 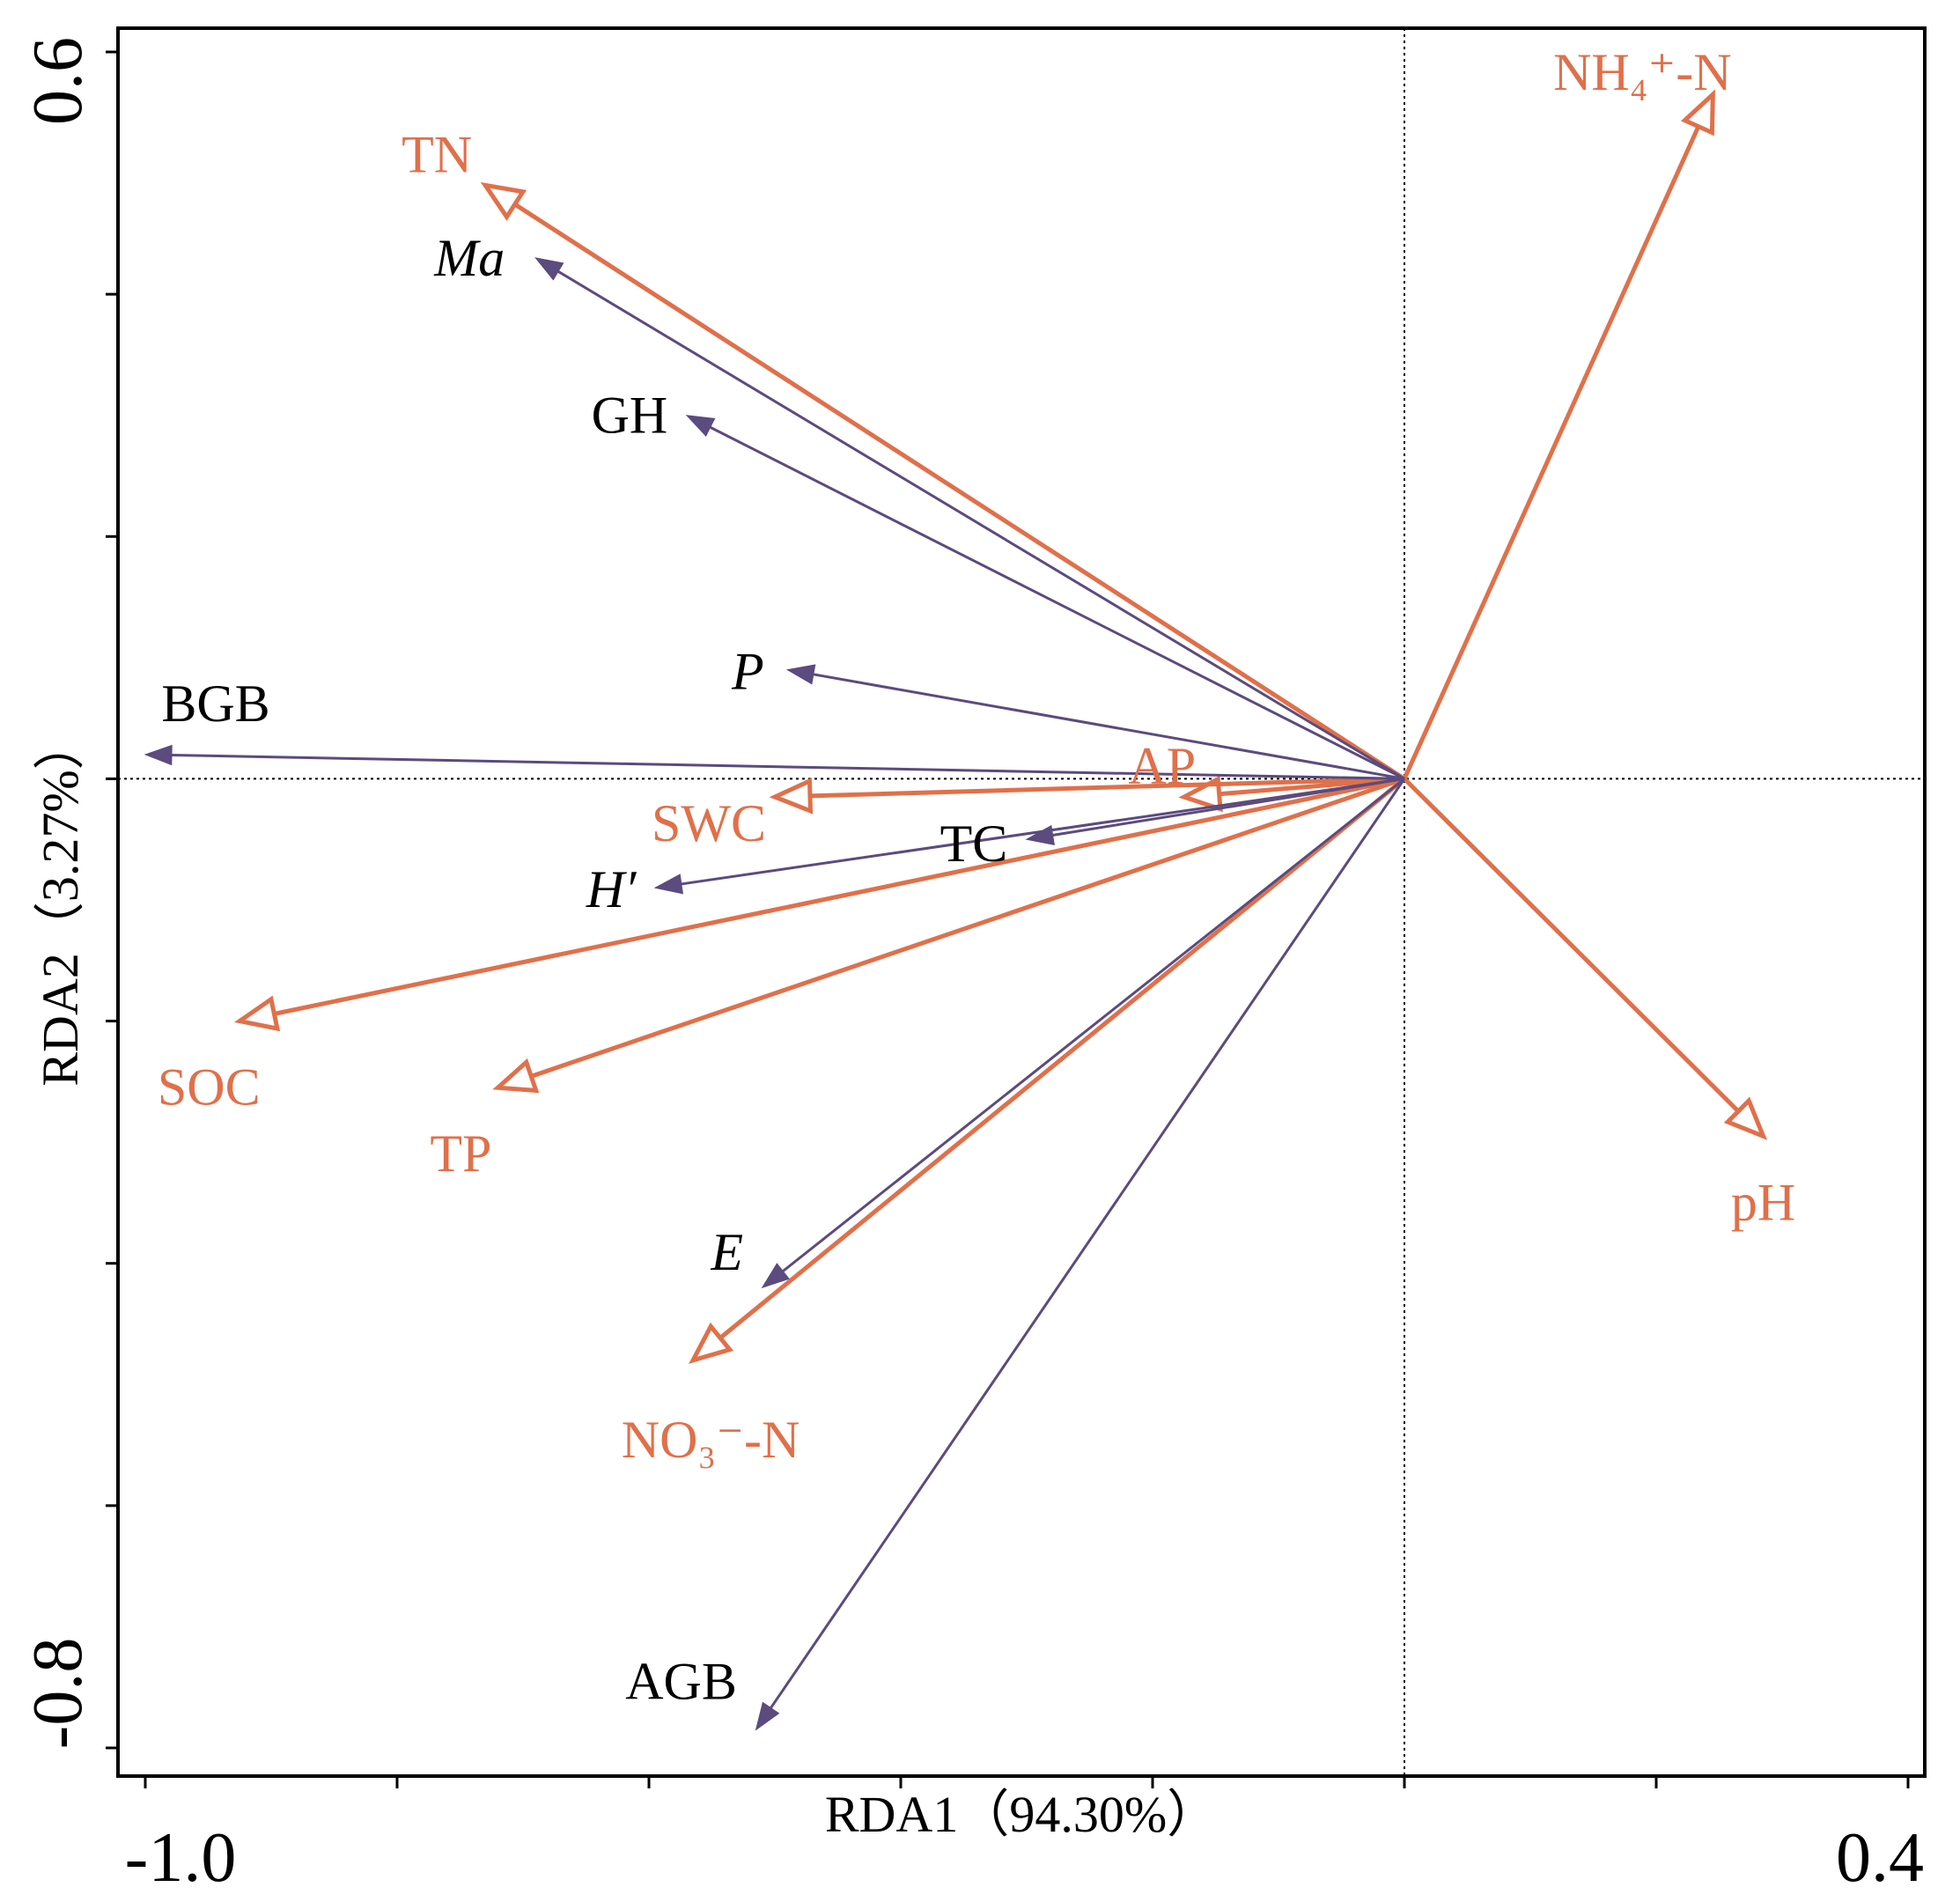 I want to click on vector-label-bgb: BGB, so click(x=215, y=704).